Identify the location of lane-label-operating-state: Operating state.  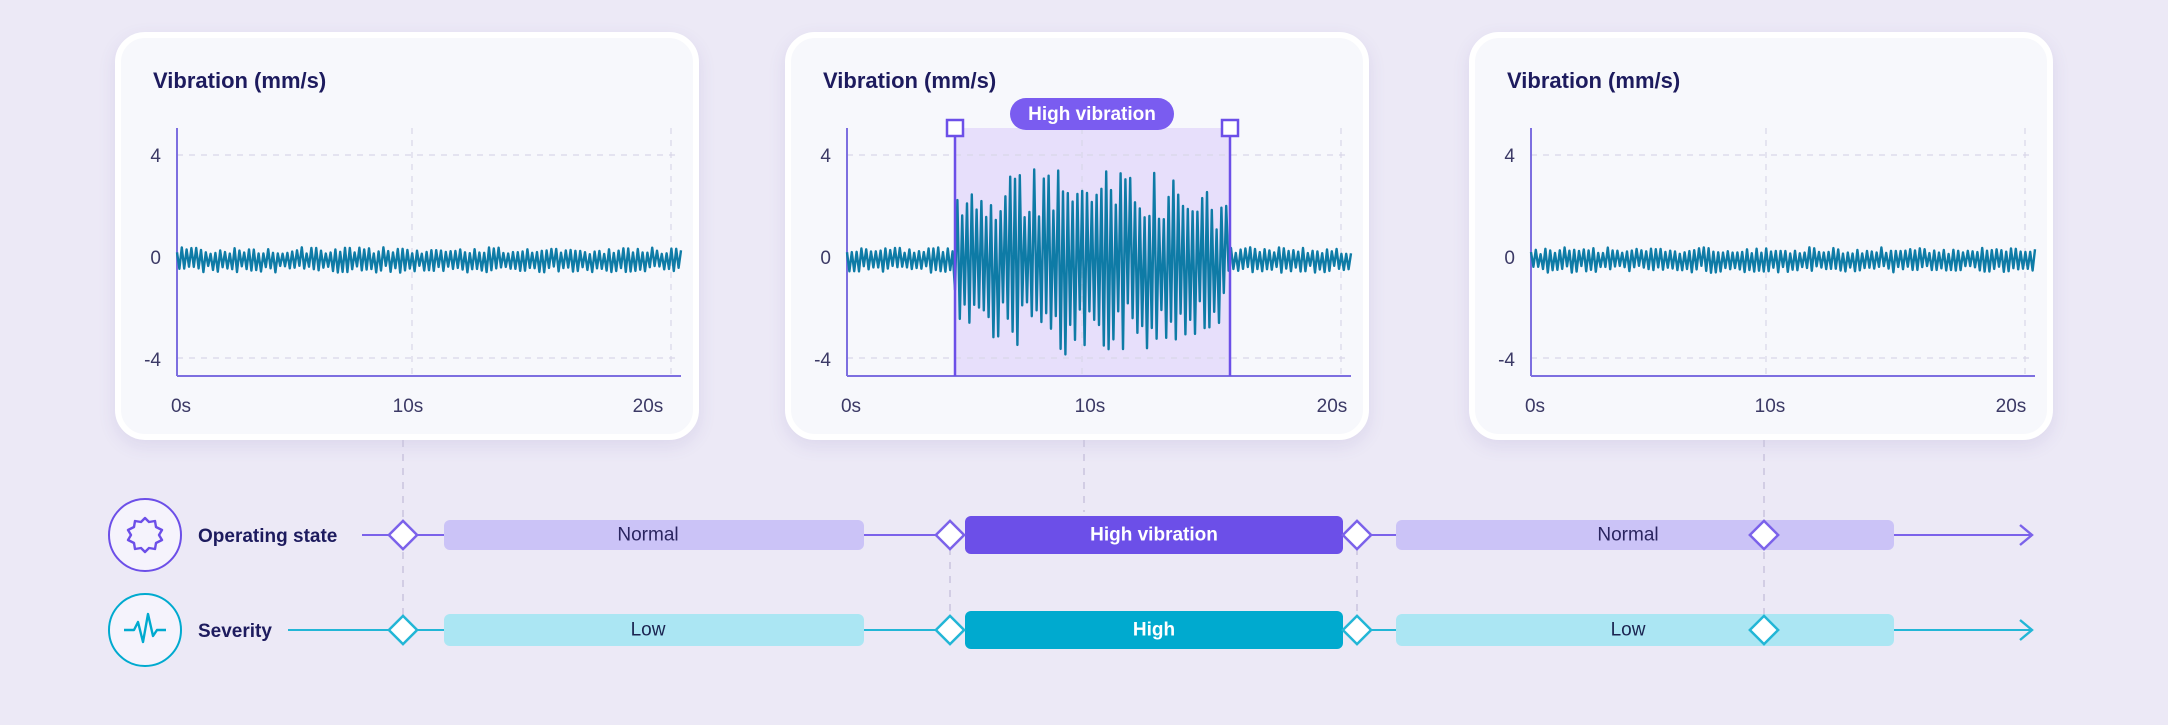
(267, 536).